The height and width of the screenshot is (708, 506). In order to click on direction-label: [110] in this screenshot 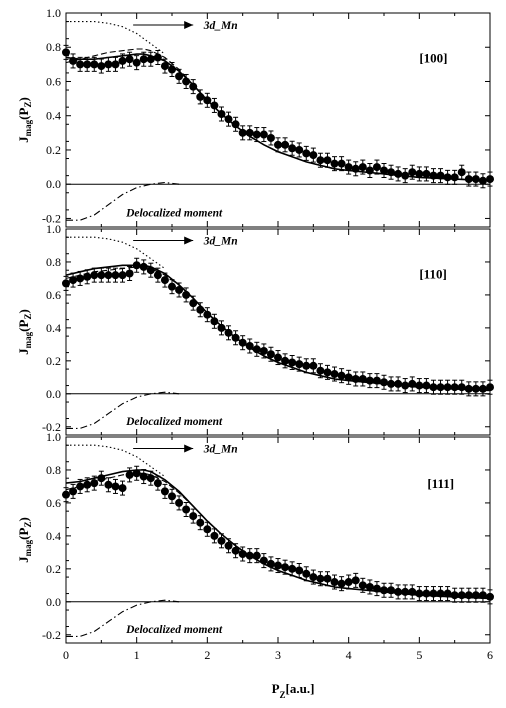, I will do `click(432, 273)`.